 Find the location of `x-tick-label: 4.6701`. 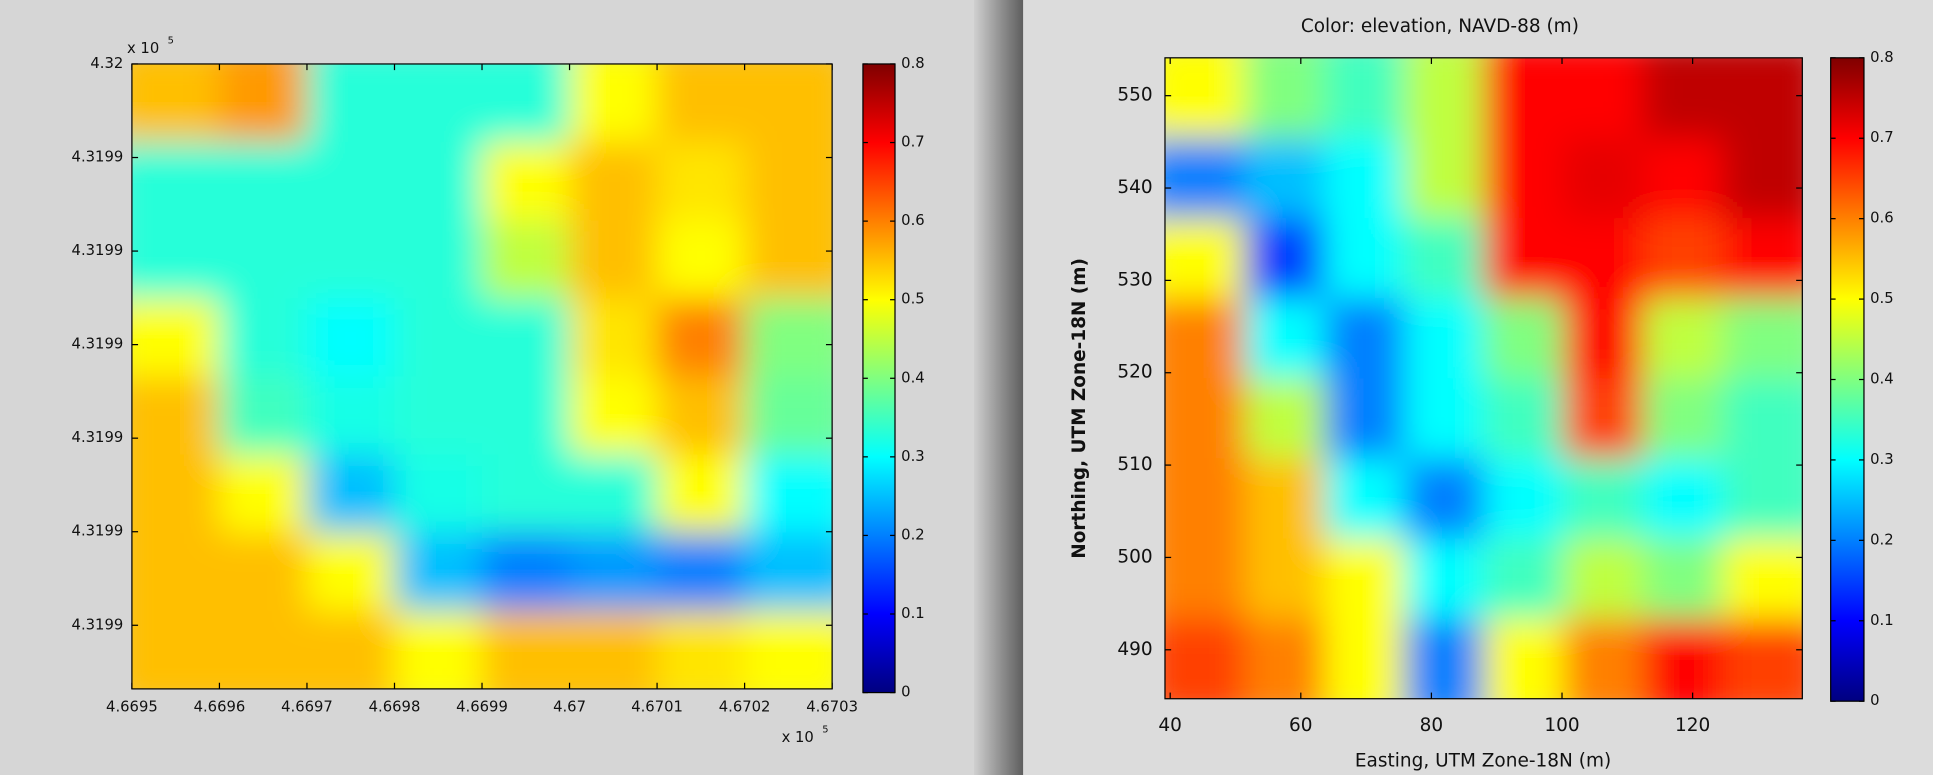

x-tick-label: 4.6701 is located at coordinates (657, 706).